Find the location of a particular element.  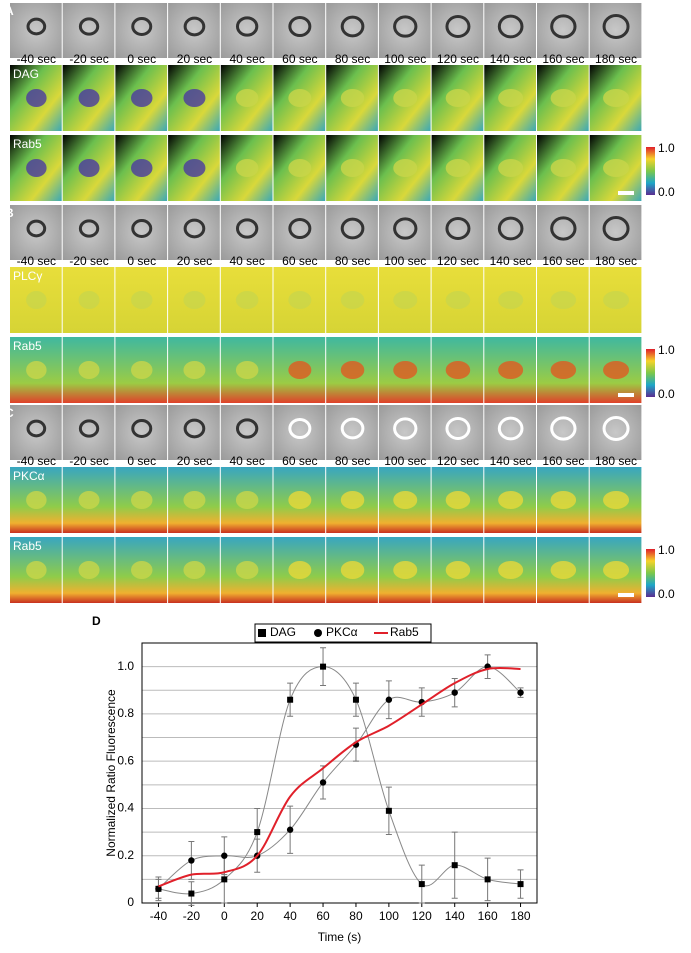

time-label: 40 sec is located at coordinates (246, 261).